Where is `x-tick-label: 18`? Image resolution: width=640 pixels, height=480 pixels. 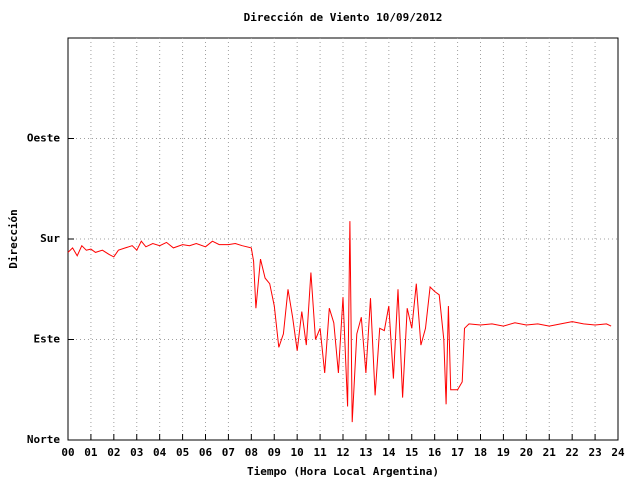
x-tick-label: 18 is located at coordinates (480, 452).